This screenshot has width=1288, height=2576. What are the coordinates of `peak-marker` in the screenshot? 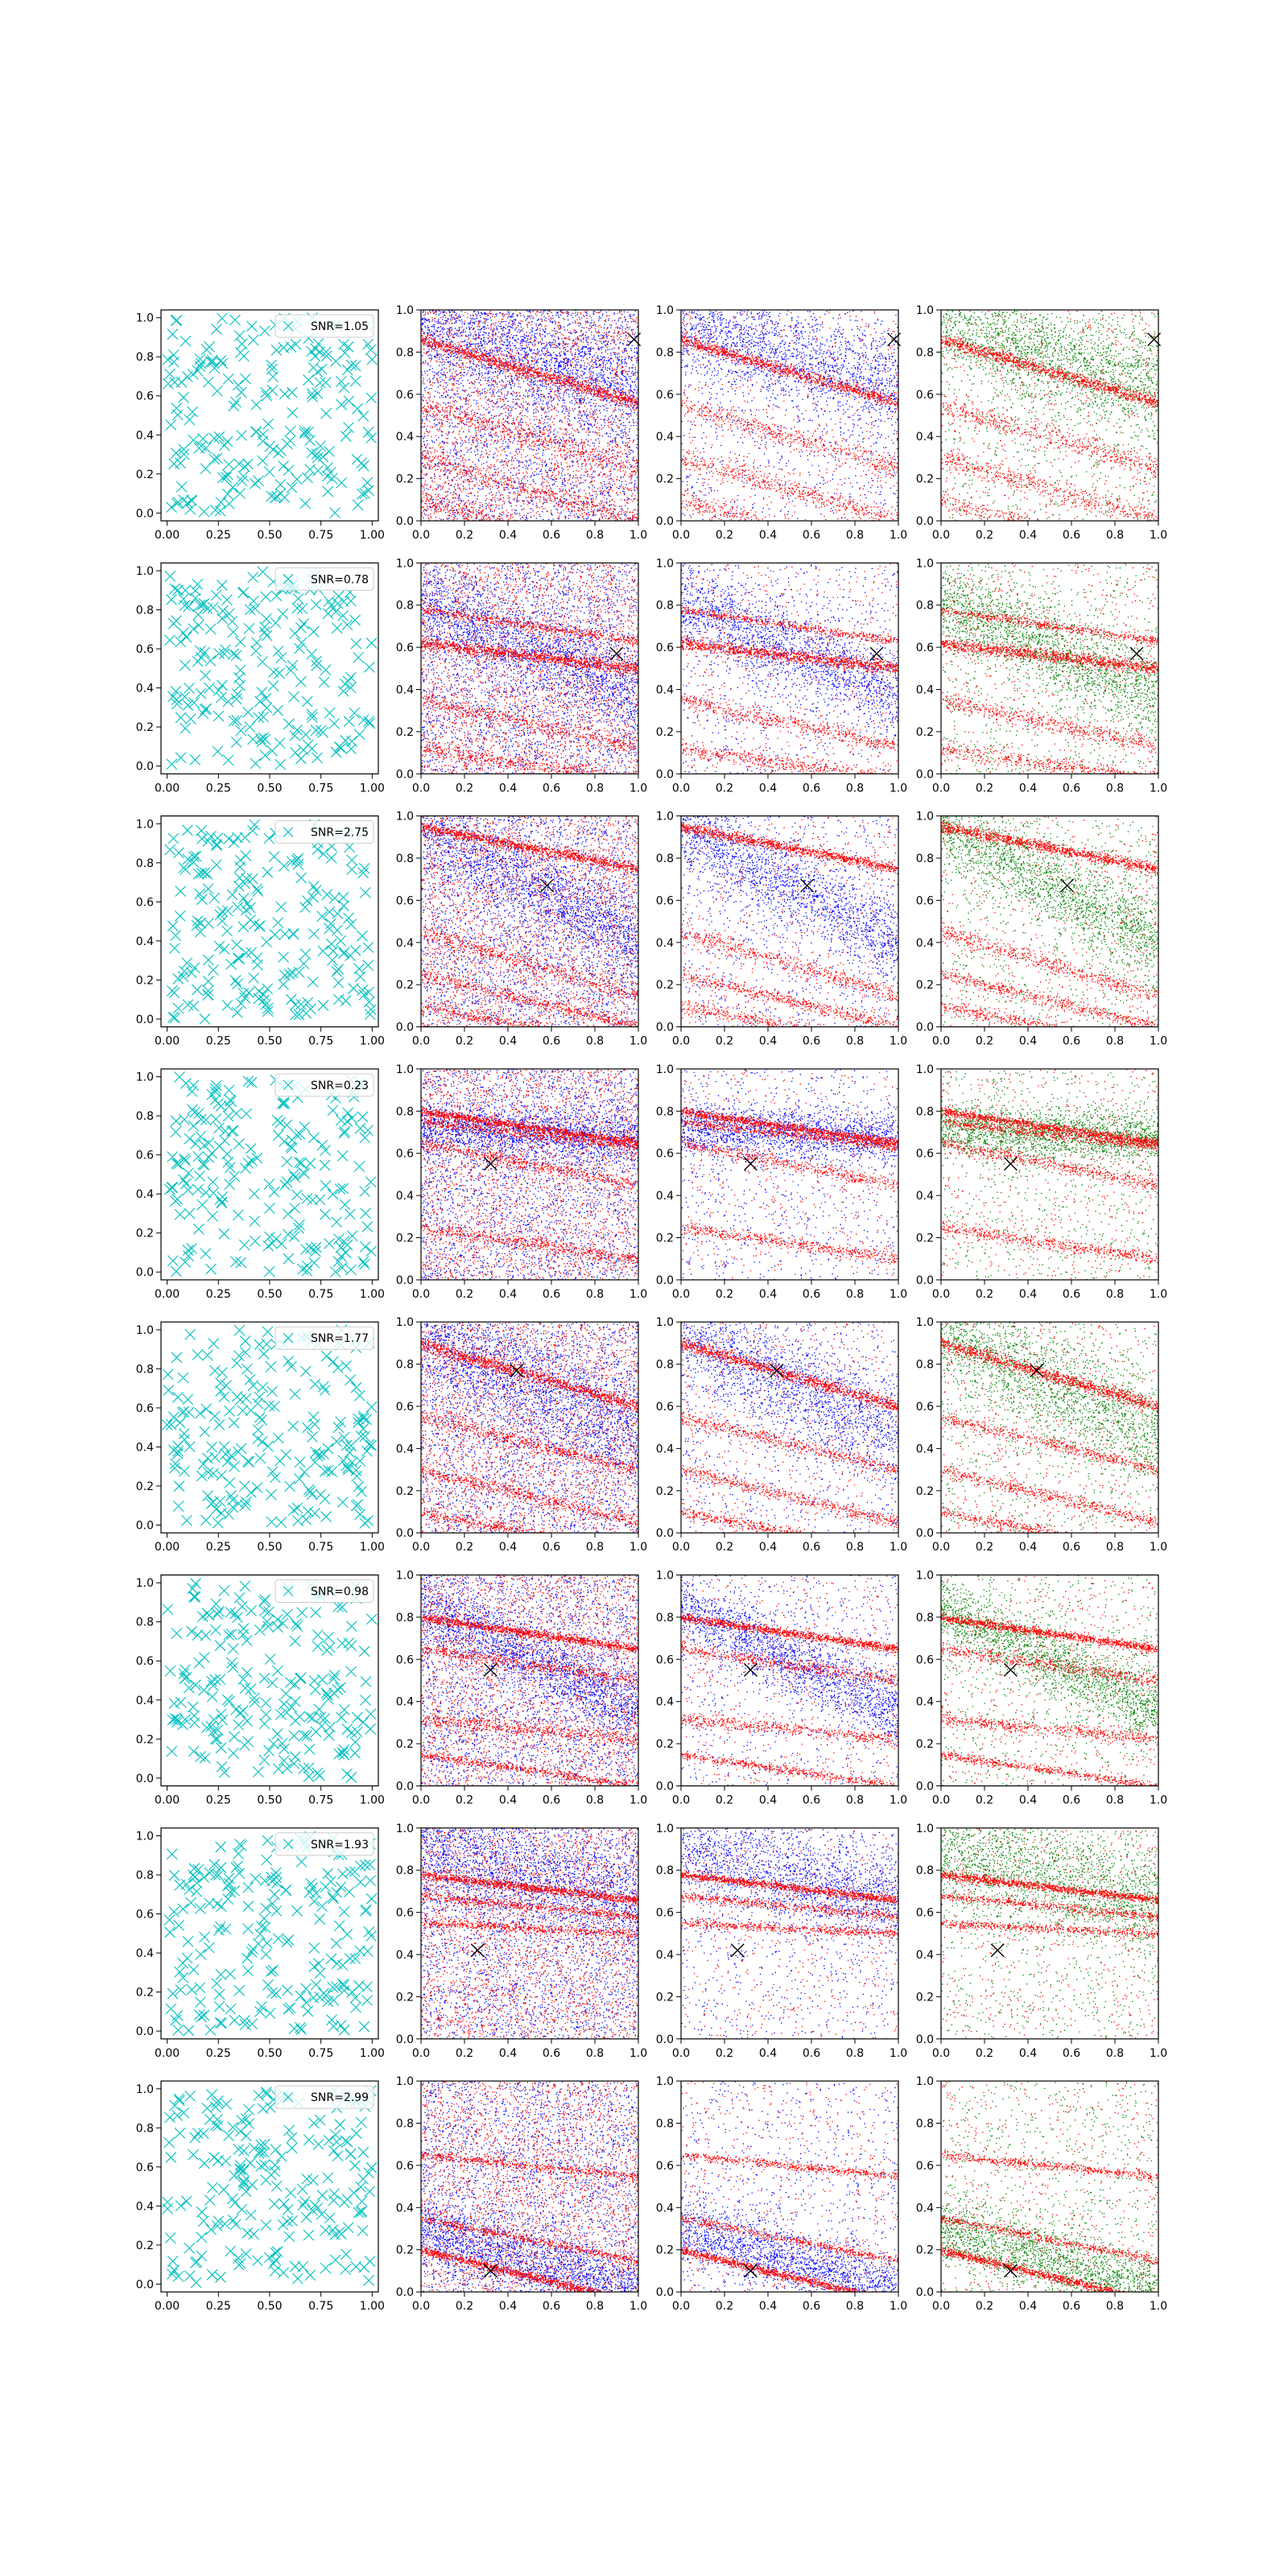 It's located at (750, 1164).